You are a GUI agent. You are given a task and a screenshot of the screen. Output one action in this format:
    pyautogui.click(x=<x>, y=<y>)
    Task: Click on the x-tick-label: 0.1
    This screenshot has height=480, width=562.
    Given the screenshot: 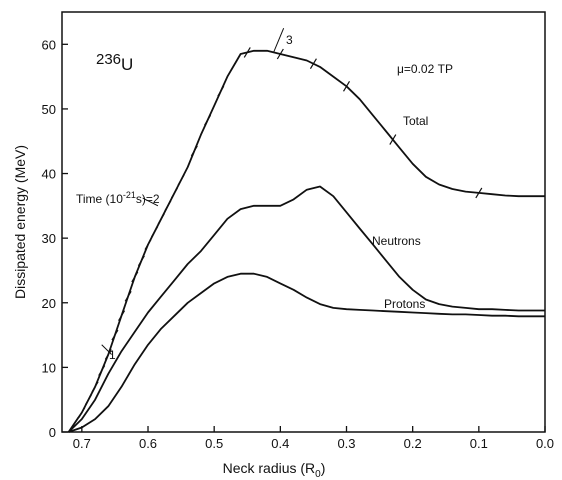 What is the action you would take?
    pyautogui.click(x=479, y=443)
    